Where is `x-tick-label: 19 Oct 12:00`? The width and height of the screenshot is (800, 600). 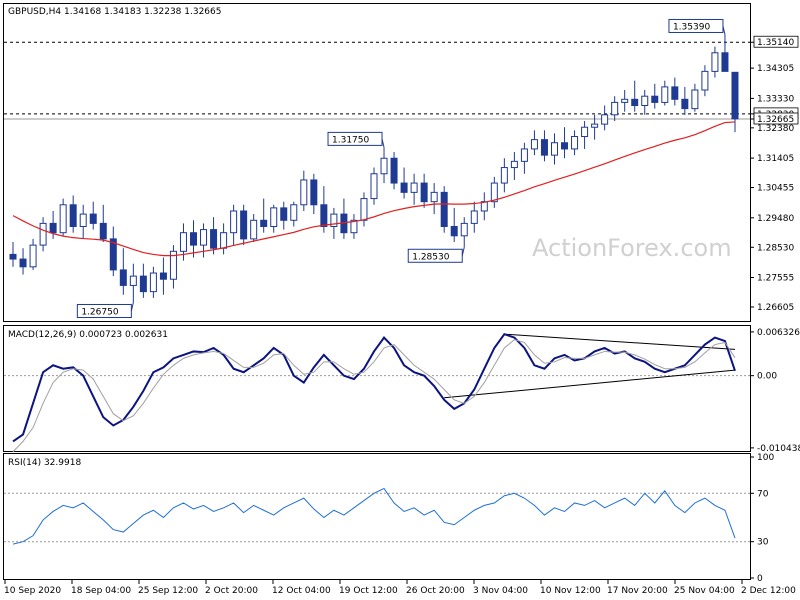
x-tick-label: 19 Oct 12:00 is located at coordinates (368, 591).